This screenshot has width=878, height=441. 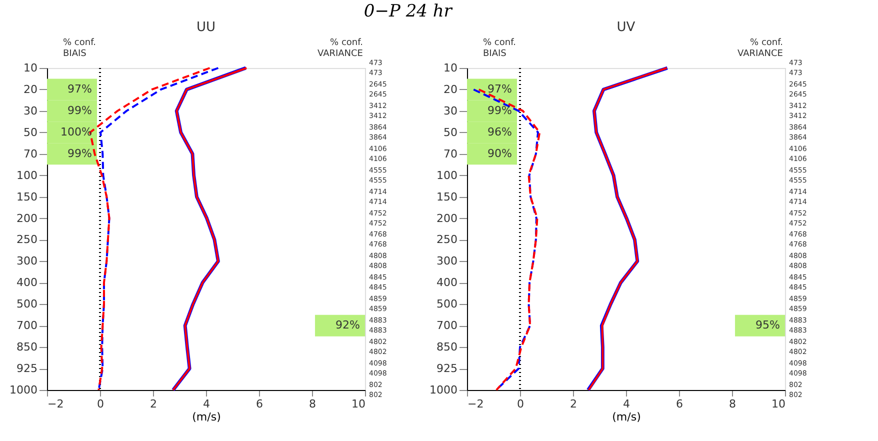 What do you see at coordinates (768, 325) in the screenshot?
I see `annotation: 95%` at bounding box center [768, 325].